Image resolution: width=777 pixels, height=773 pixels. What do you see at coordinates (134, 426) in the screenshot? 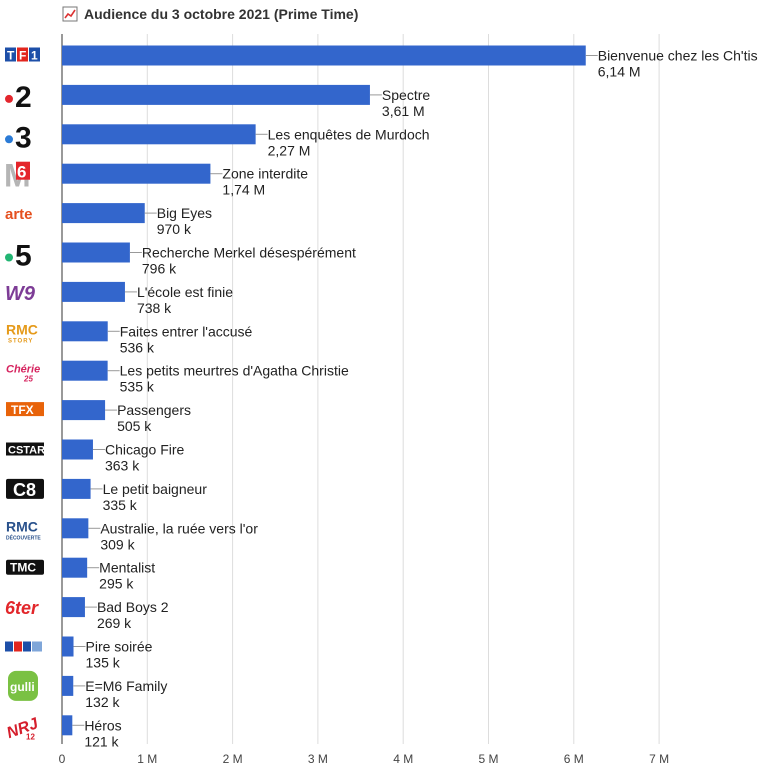
I see `bar-value-label: 505 k` at bounding box center [134, 426].